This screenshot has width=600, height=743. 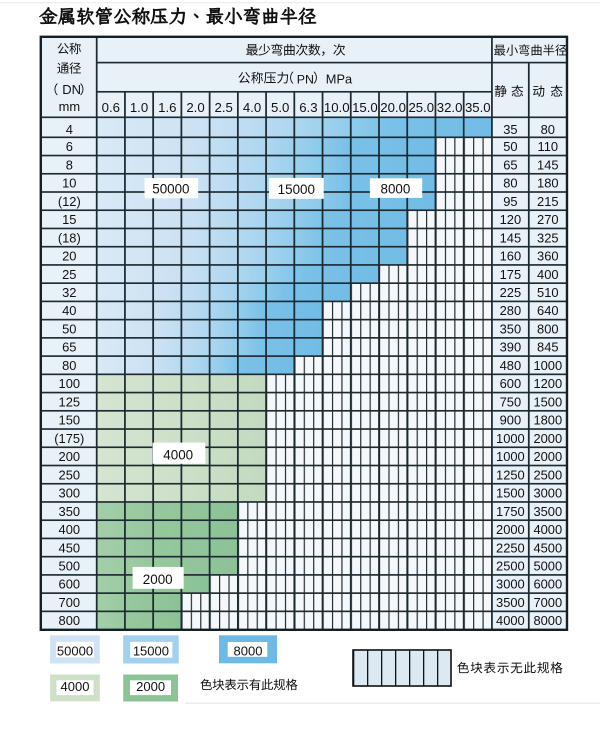 I want to click on svg-text: 200, so click(x=70, y=456).